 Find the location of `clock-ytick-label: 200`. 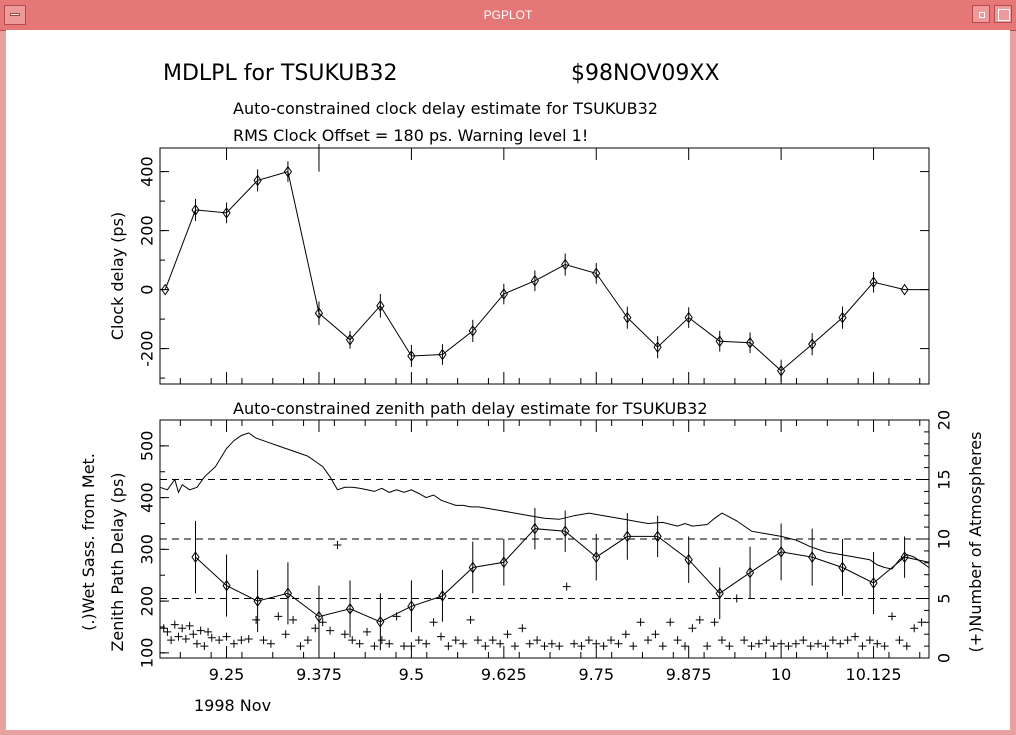

clock-ytick-label: 200 is located at coordinates (147, 230).